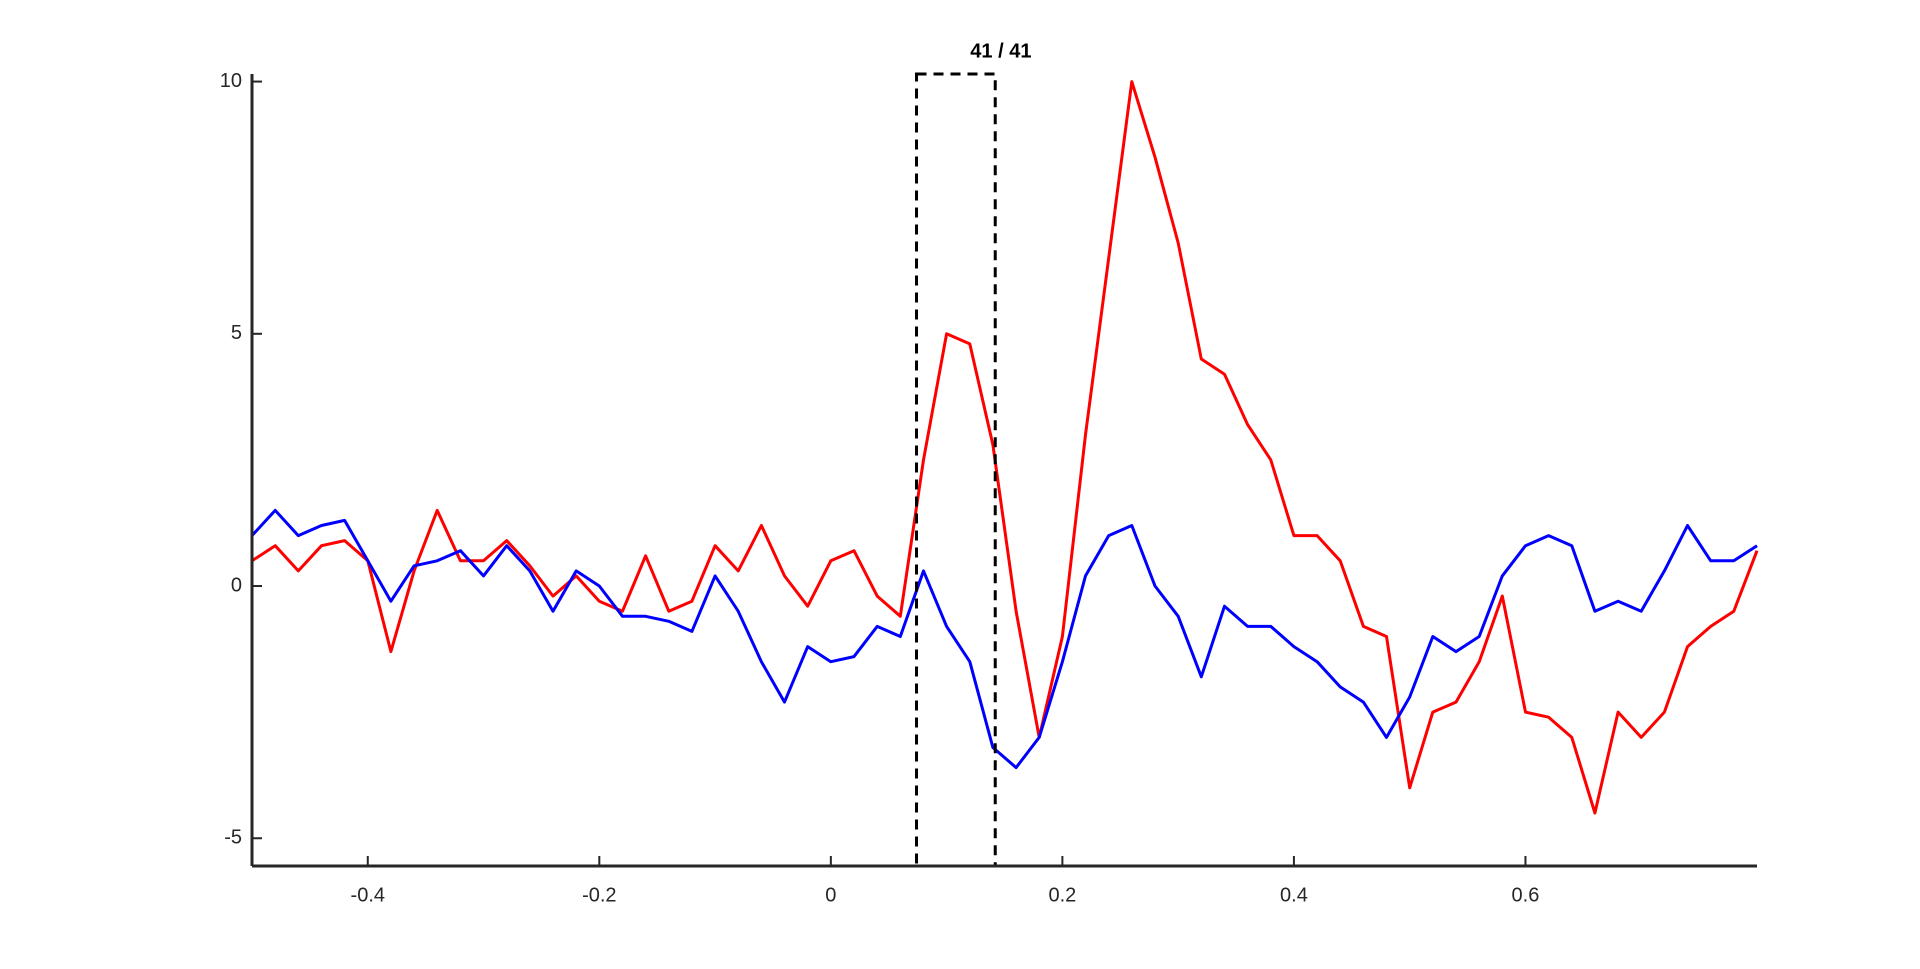  What do you see at coordinates (1062, 895) in the screenshot?
I see `x-tick-label: 0.2` at bounding box center [1062, 895].